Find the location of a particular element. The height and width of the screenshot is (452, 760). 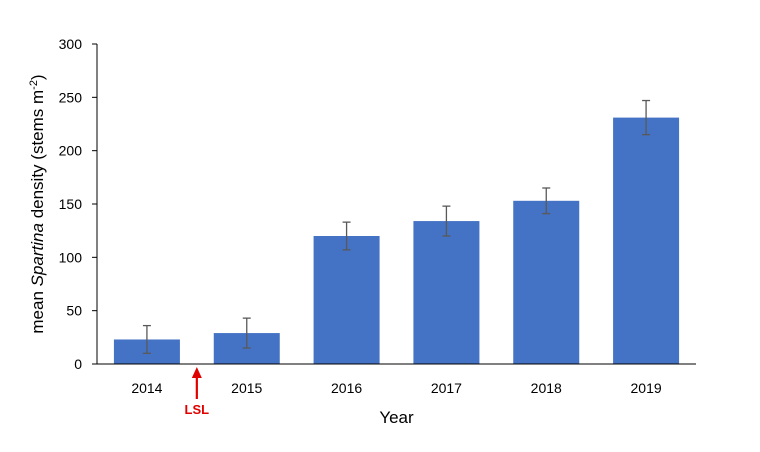

y-axis-title: mean Spartina density (stems m-2) is located at coordinates (37, 203).